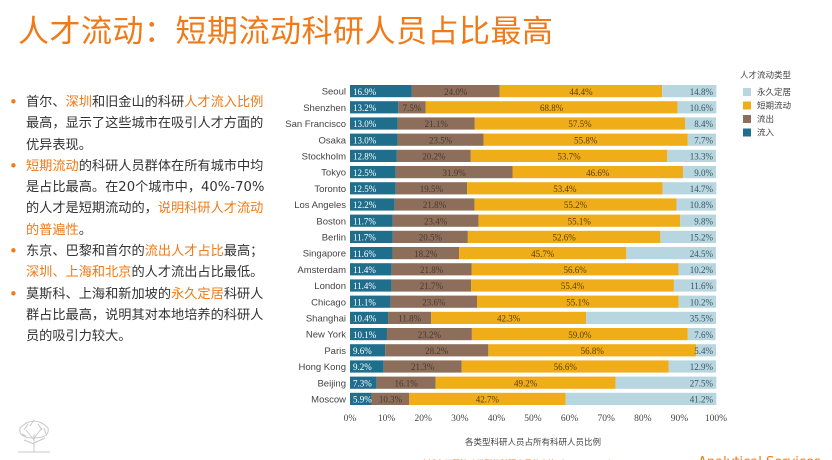 The height and width of the screenshot is (460, 832). I want to click on data-label: 7.7%, so click(703, 140).